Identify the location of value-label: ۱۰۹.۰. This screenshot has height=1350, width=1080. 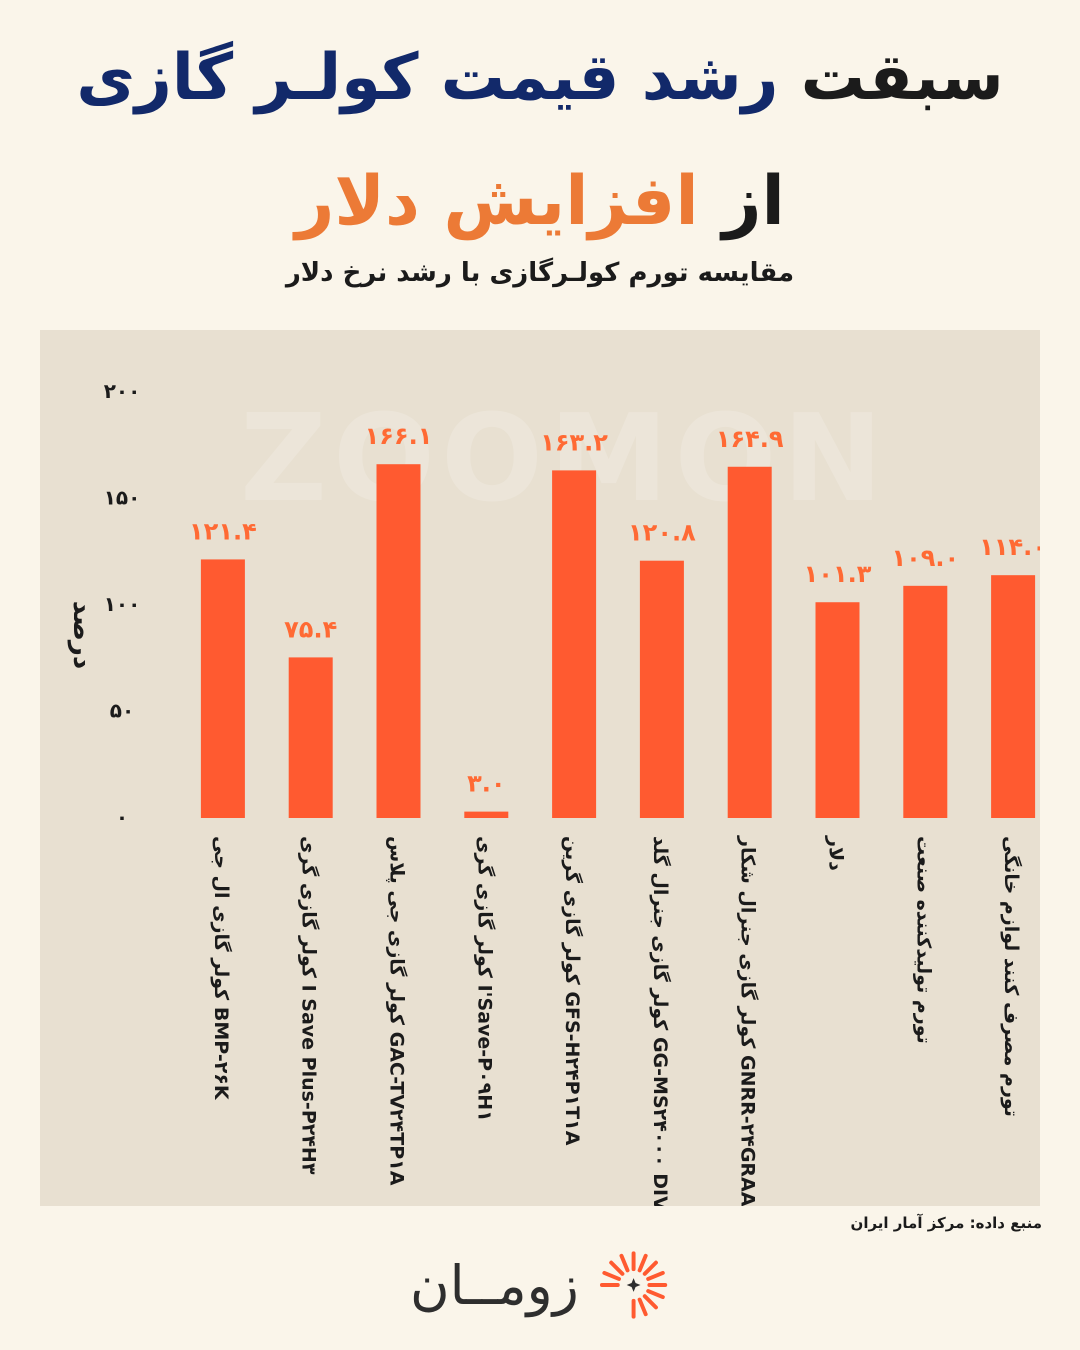
(925, 558).